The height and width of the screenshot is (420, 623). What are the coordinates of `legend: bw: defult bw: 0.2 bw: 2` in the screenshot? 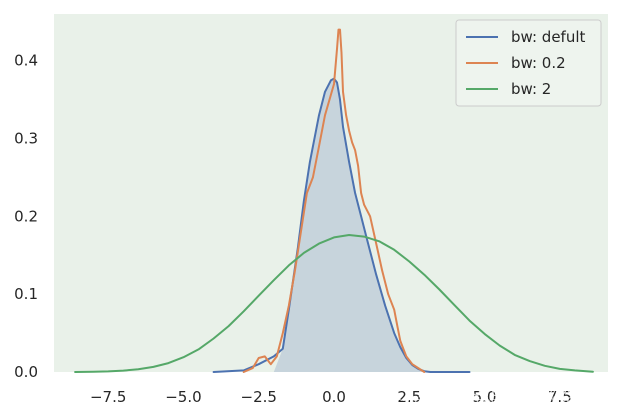 It's located at (528, 63).